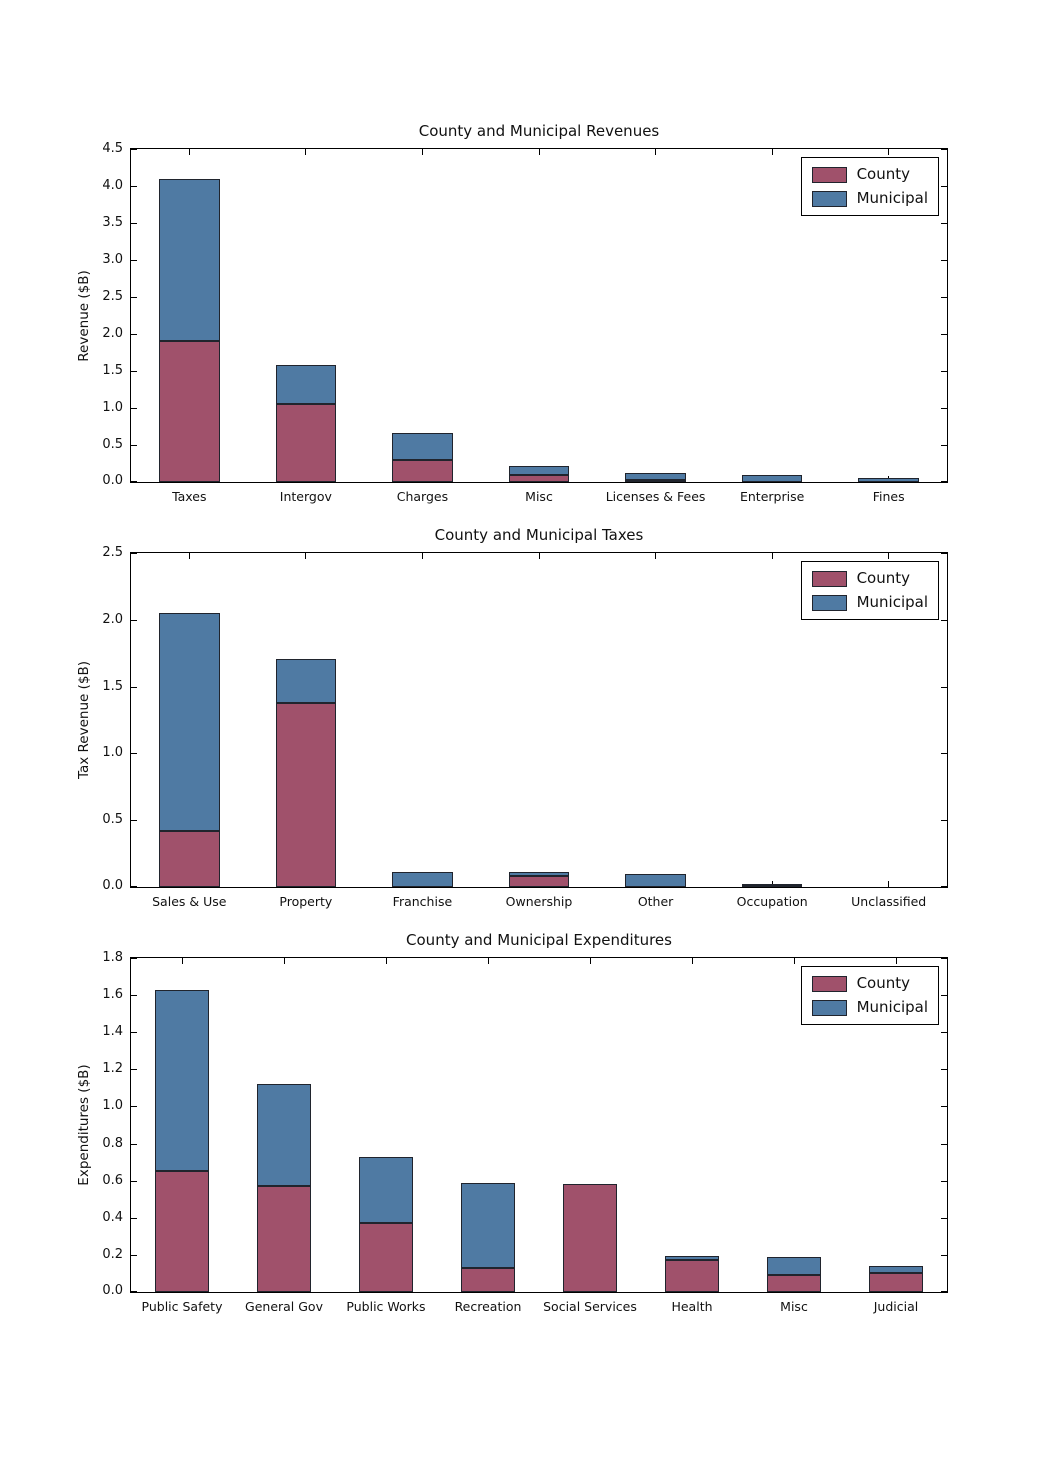 The image size is (1056, 1478). Describe the element at coordinates (655, 901) in the screenshot. I see `x-tick-label: Other` at that location.